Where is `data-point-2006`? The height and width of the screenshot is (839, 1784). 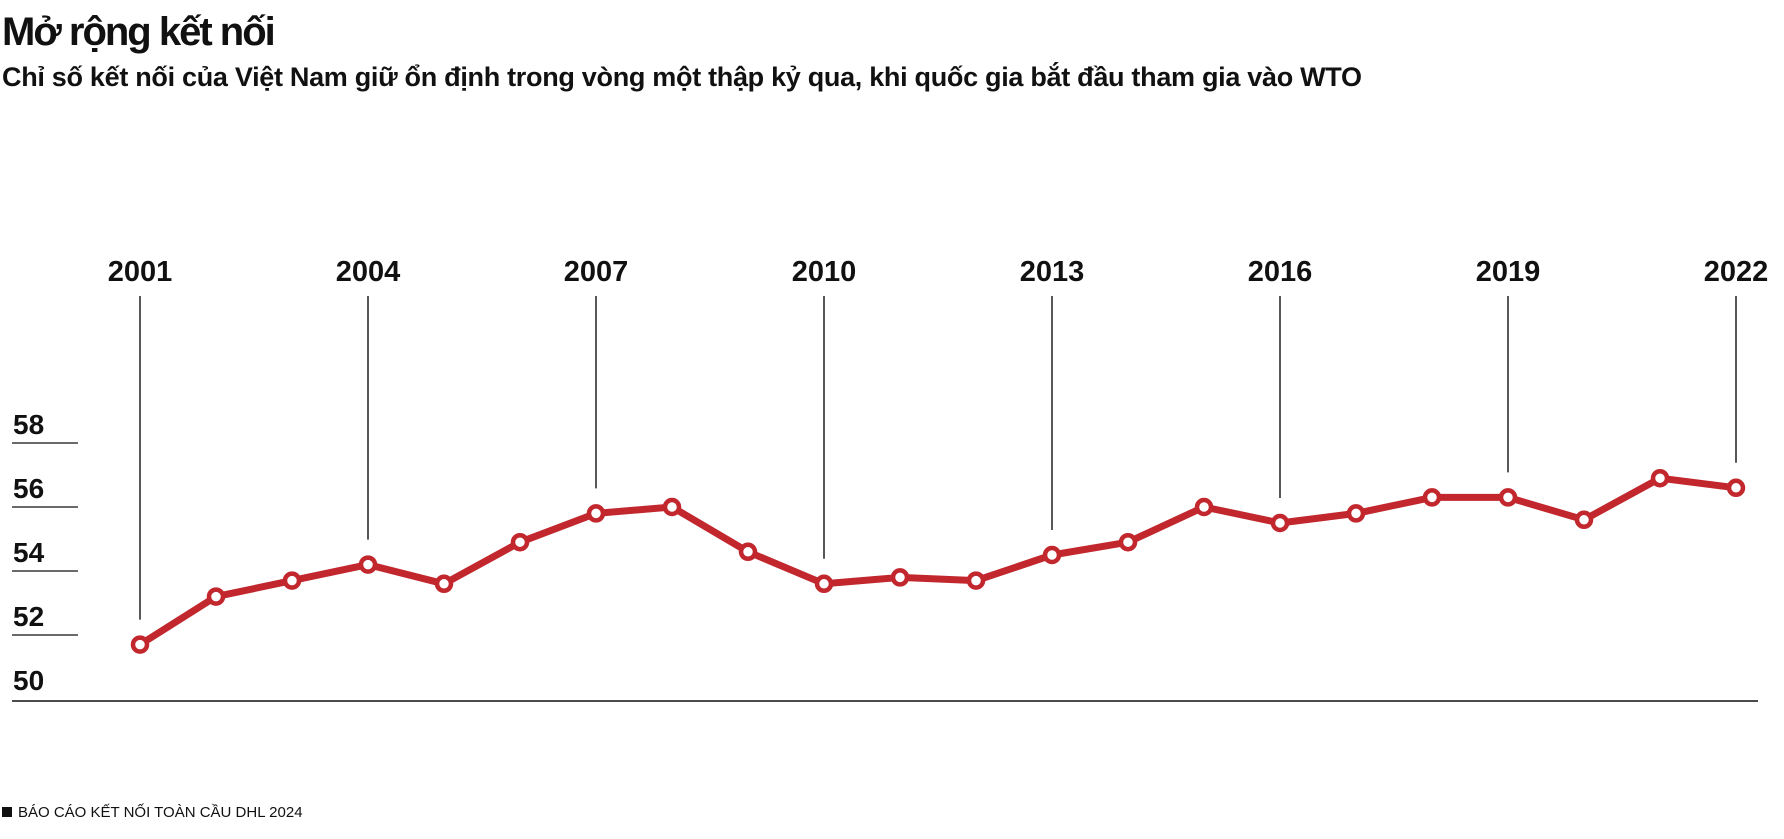
data-point-2006 is located at coordinates (520, 542).